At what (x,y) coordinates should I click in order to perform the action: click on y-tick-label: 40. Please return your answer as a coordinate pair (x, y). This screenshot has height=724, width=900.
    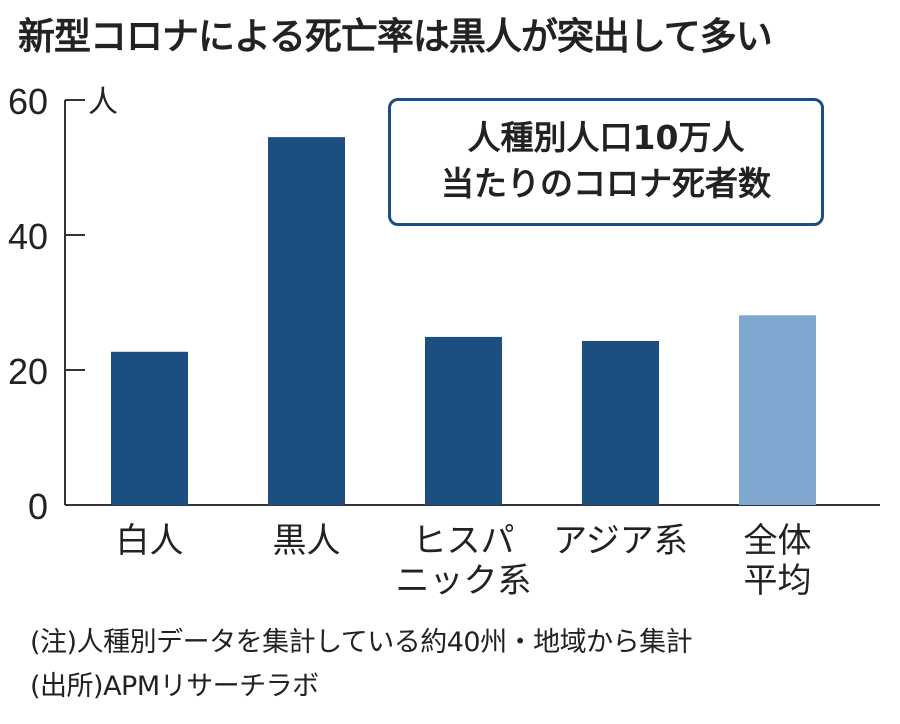
    Looking at the image, I should click on (28, 236).